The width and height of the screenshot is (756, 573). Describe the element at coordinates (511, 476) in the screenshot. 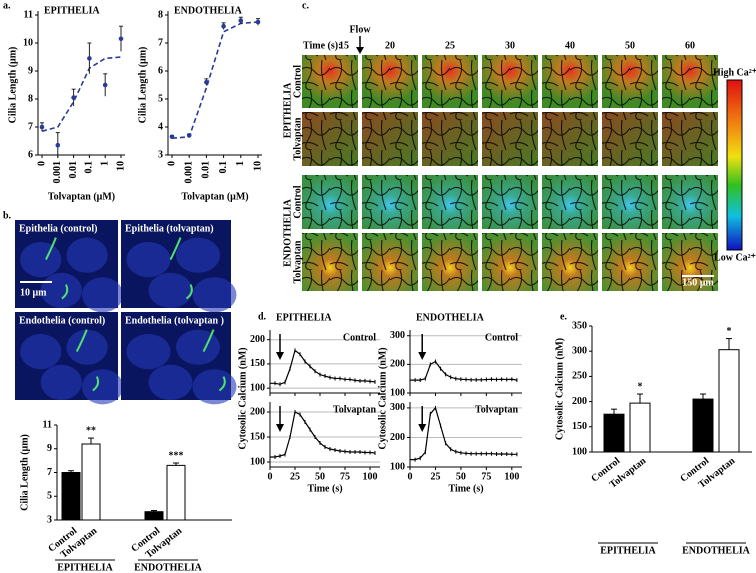

I see `x-tick-label: 100` at that location.